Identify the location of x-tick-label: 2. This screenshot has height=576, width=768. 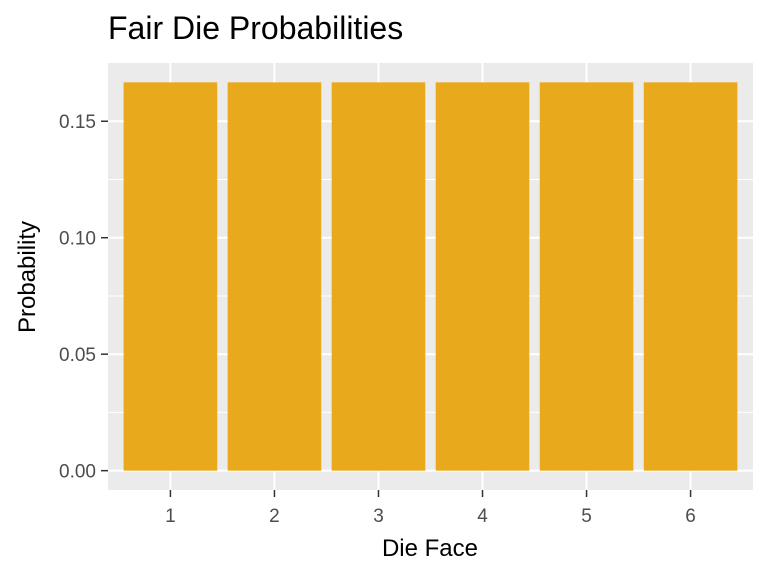
(274, 516).